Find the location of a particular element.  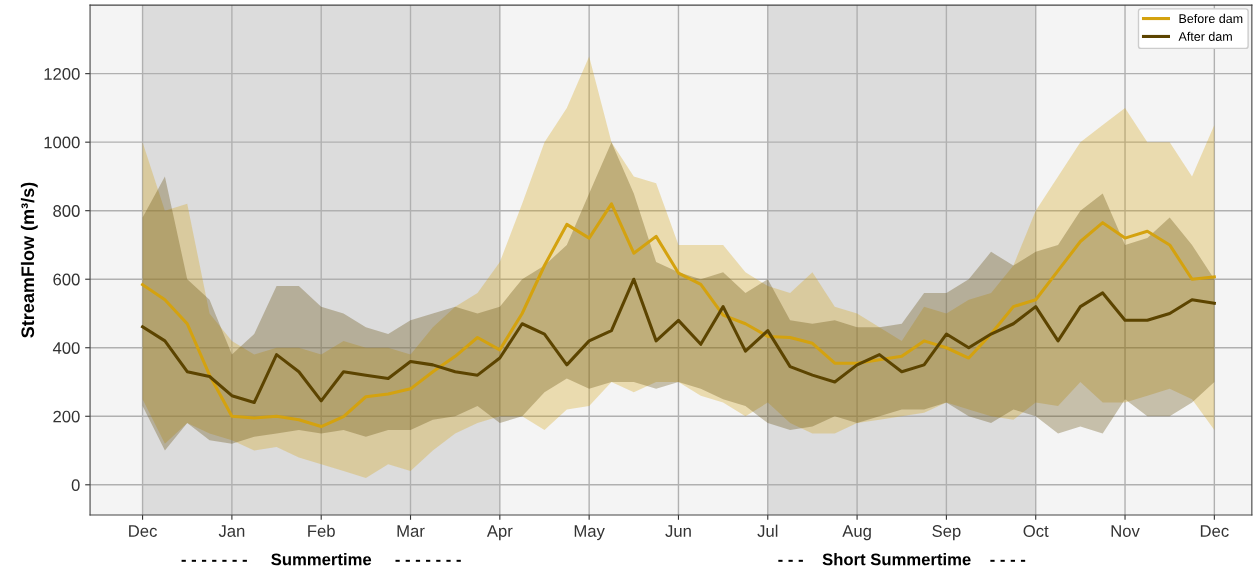

legend-label: Before dam is located at coordinates (1211, 18).